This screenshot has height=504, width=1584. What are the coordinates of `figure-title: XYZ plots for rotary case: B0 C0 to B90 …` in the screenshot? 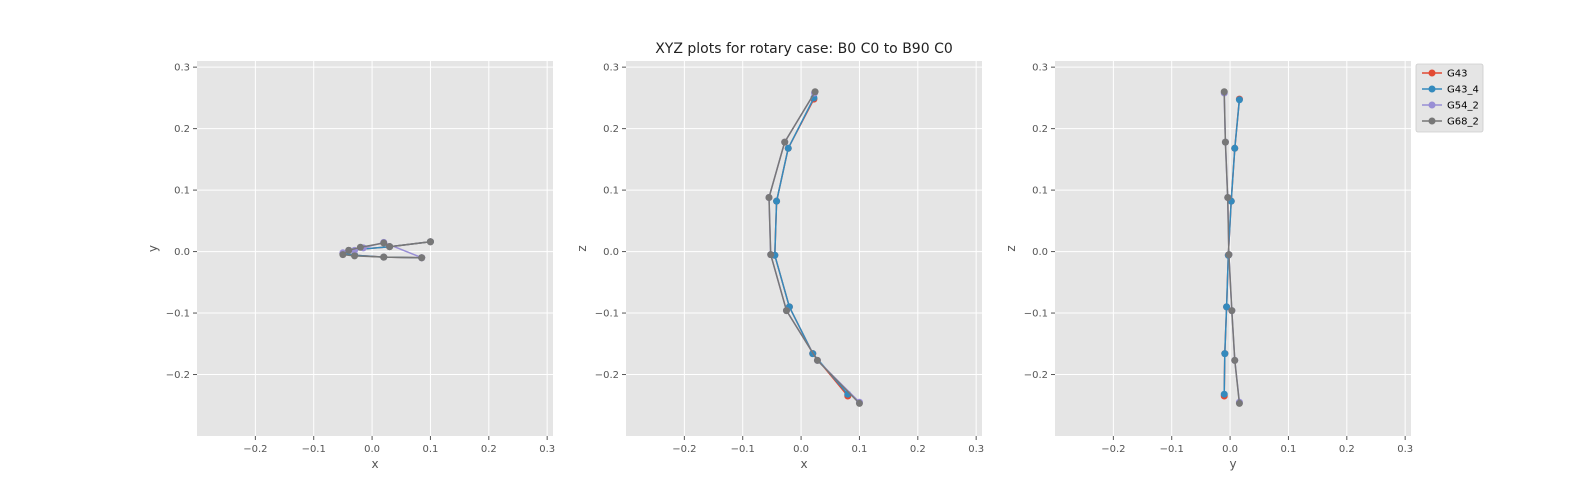 It's located at (804, 49).